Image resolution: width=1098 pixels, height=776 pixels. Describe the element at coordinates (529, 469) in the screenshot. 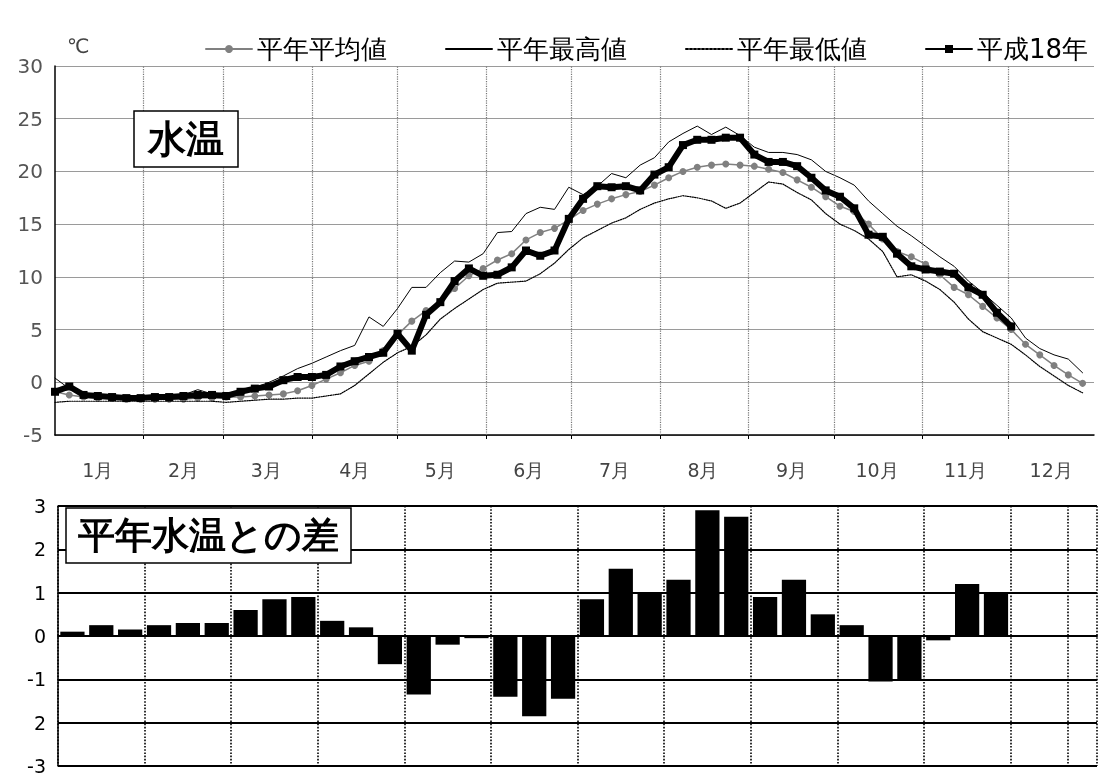

I see `x-tick-label: 6月` at that location.